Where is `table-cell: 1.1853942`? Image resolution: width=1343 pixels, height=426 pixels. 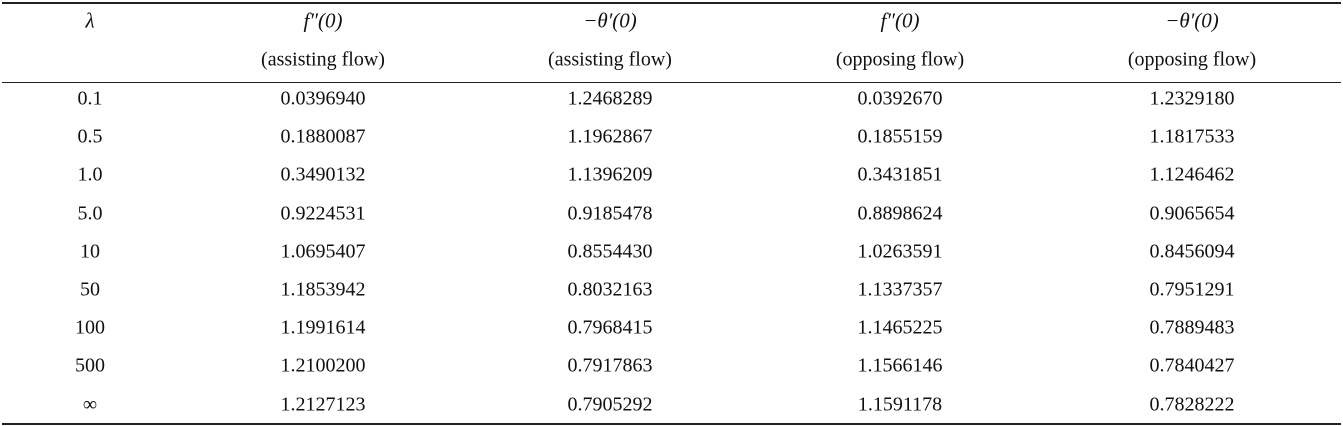
table-cell: 1.1853942 is located at coordinates (323, 289).